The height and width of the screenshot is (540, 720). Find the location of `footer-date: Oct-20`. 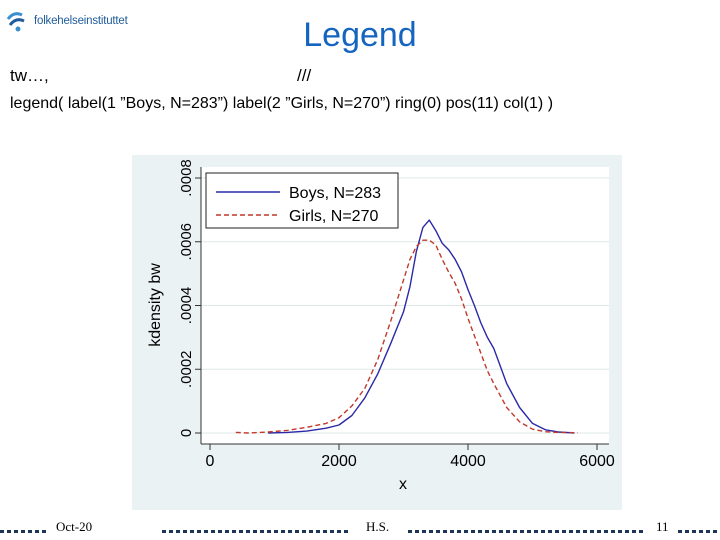

footer-date: Oct-20 is located at coordinates (74, 526).